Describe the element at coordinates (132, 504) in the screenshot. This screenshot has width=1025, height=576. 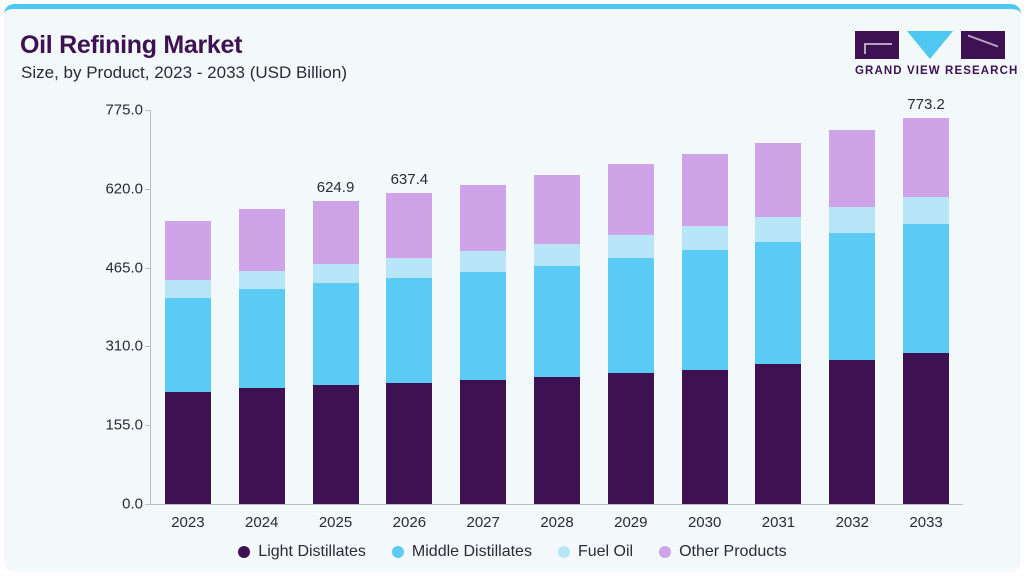
I see `y-axis-tick-label: 0.0` at that location.